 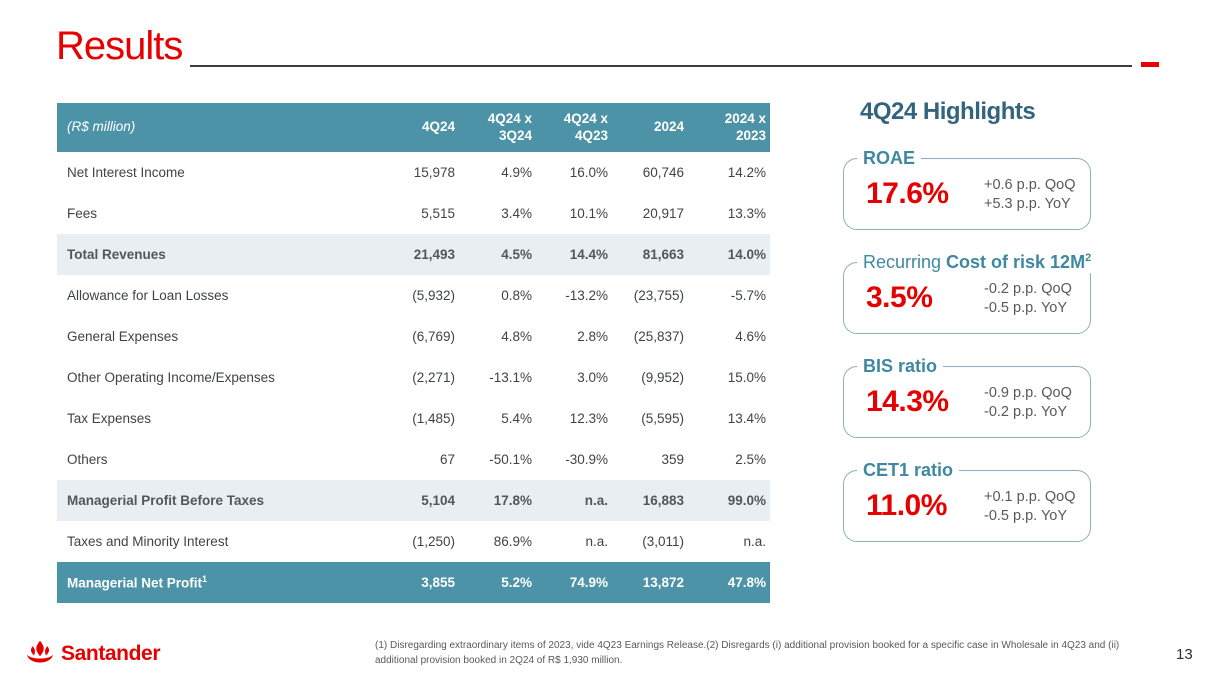 I want to click on highlight-card: ROAE 17.6% +0.6 p.p. QoQ +5.3 p.p. YoY, so click(x=967, y=189).